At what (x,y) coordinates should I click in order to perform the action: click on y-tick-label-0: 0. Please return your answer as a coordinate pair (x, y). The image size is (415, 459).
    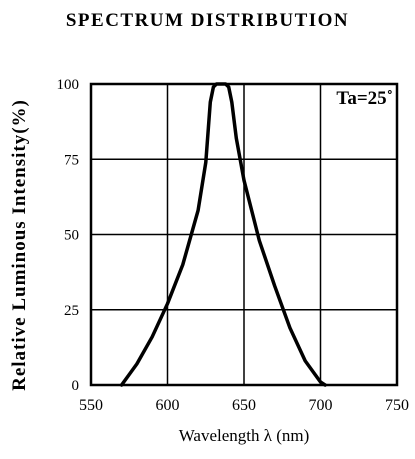
    Looking at the image, I should click on (76, 386).